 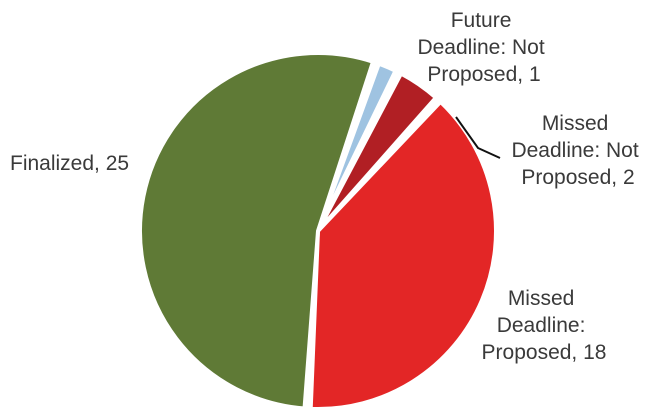 What do you see at coordinates (483, 47) in the screenshot?
I see `slice-label-future-deadline-not-proposed: Future Deadline: Not Proposed, 1` at bounding box center [483, 47].